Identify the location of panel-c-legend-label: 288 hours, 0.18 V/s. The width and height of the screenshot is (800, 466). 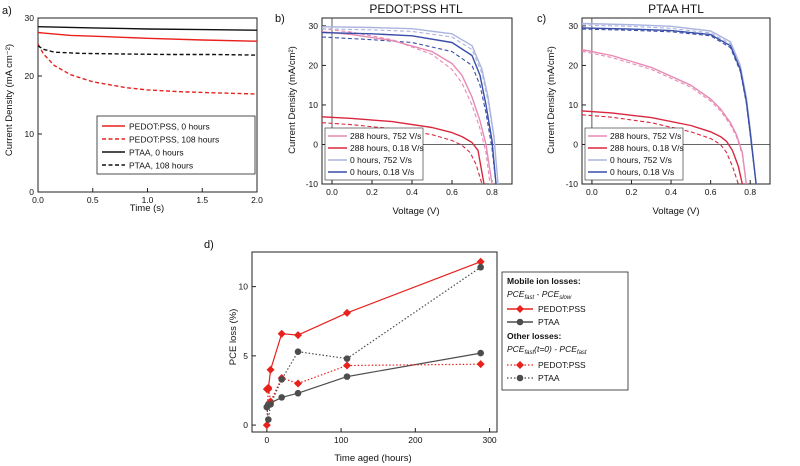
(647, 148).